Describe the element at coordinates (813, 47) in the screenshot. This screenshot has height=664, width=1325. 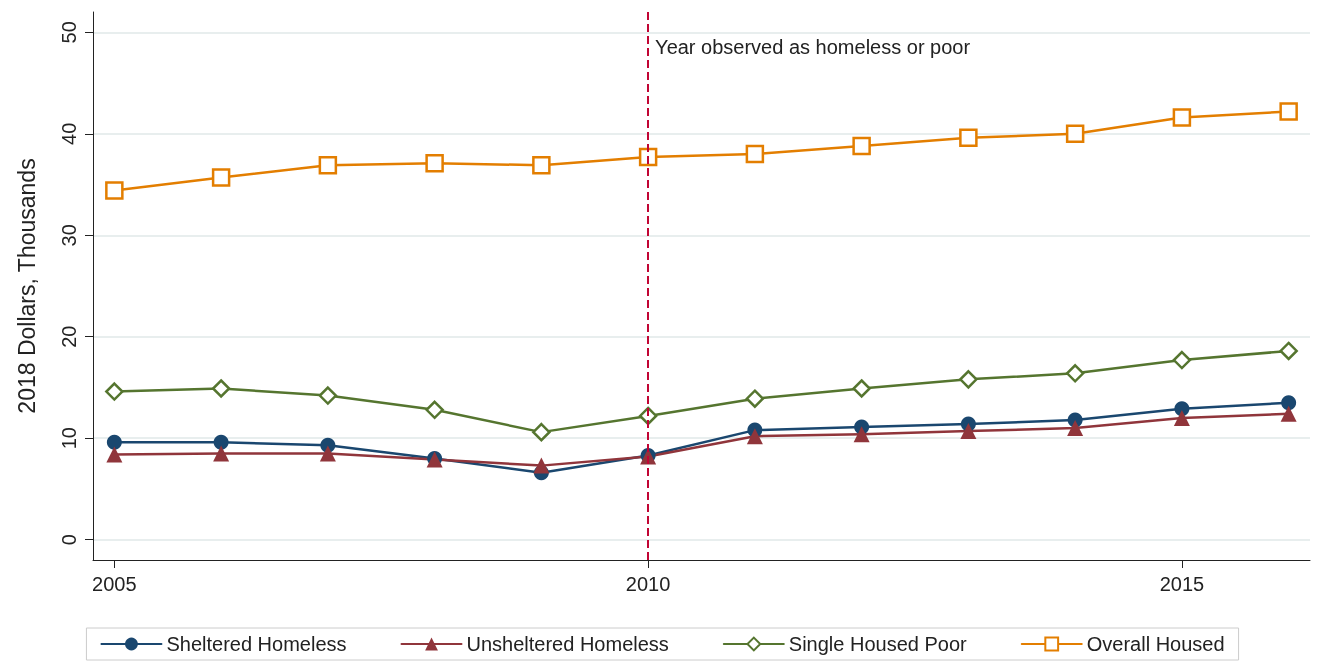
I see `ref-line-label: Year observed as homeless or poor` at that location.